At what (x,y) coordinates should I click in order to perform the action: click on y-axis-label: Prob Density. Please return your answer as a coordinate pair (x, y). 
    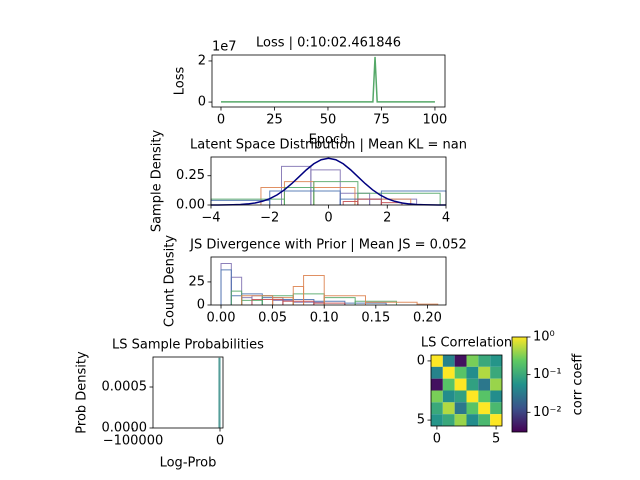
    Looking at the image, I should click on (82, 392).